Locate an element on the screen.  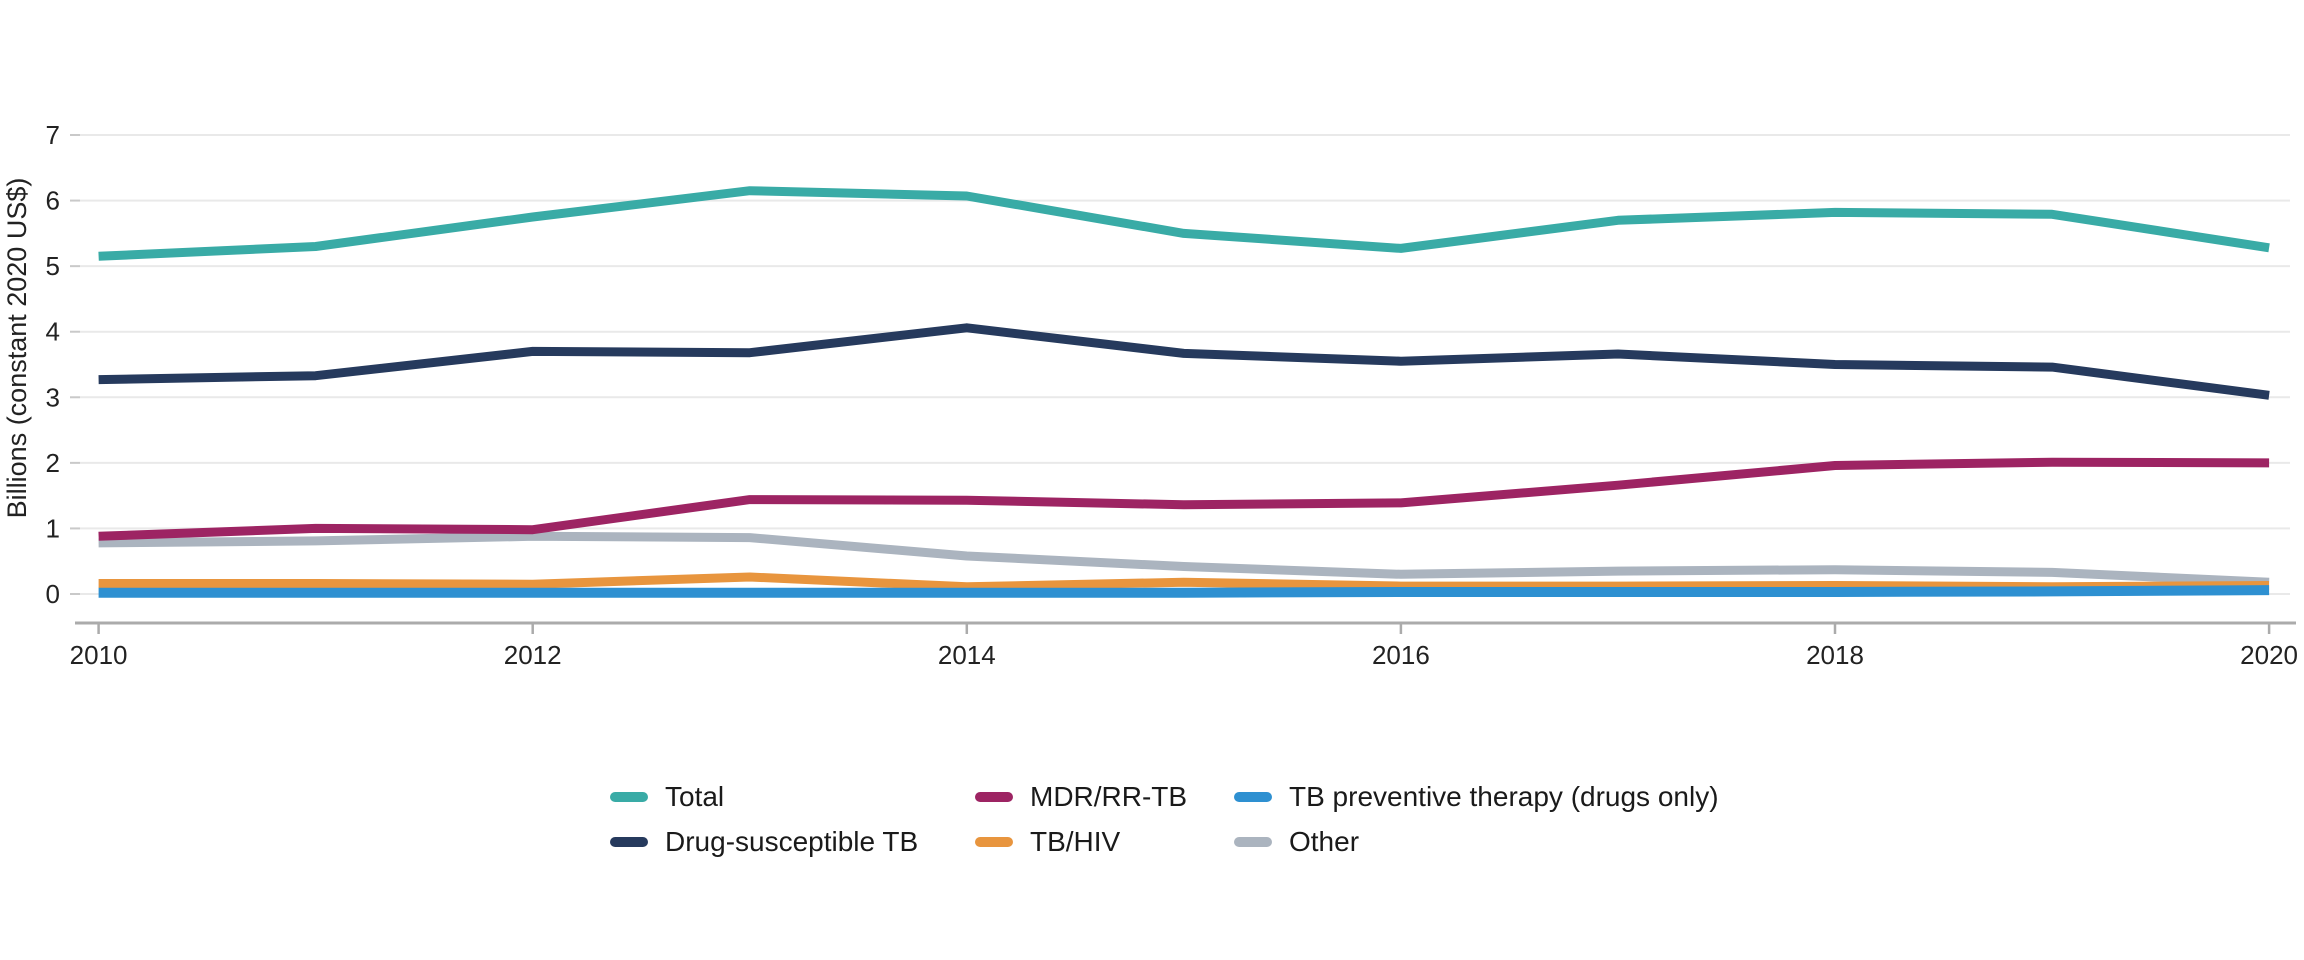
x-tick-label-2012: 2012 is located at coordinates (533, 655).